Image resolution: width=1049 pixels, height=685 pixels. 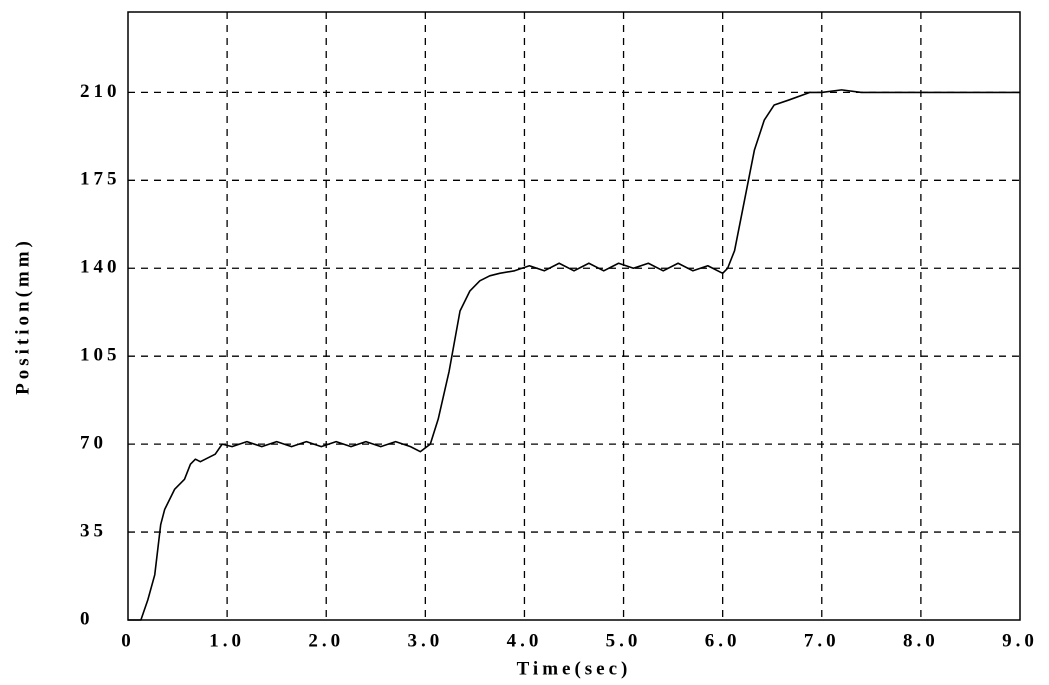 I want to click on x-tick-label: 3.0, so click(x=425, y=640).